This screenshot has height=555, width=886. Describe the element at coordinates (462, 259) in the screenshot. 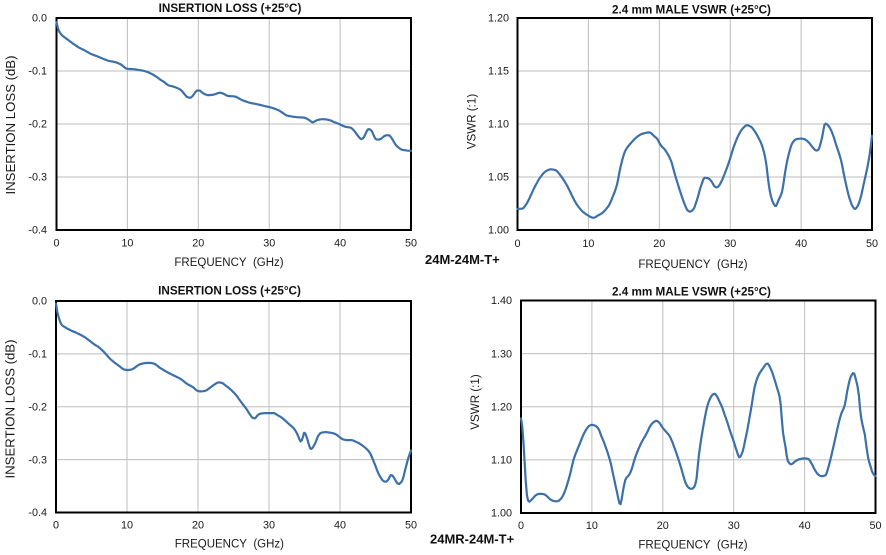

I see `svg-text: 24M-24M-T+` at that location.